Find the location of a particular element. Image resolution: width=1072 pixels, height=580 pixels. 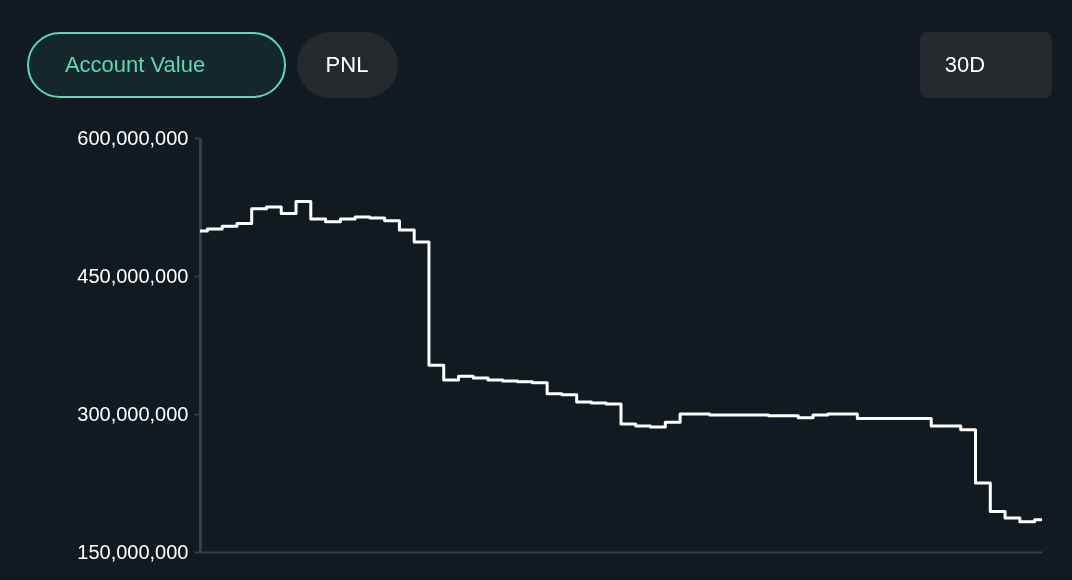

y-tick-label: 300,000,000 is located at coordinates (133, 413).